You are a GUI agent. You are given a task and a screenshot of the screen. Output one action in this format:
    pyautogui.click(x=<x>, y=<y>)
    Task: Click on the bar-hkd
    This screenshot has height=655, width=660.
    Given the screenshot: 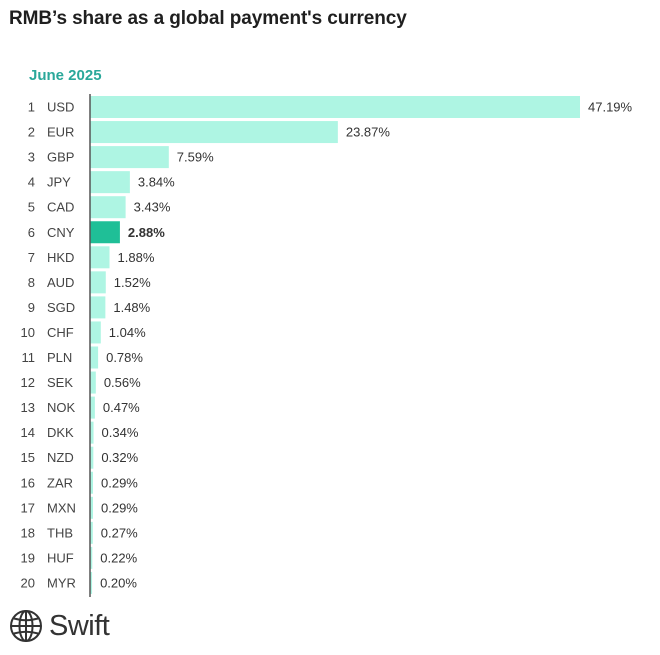 What is the action you would take?
    pyautogui.click(x=100, y=257)
    